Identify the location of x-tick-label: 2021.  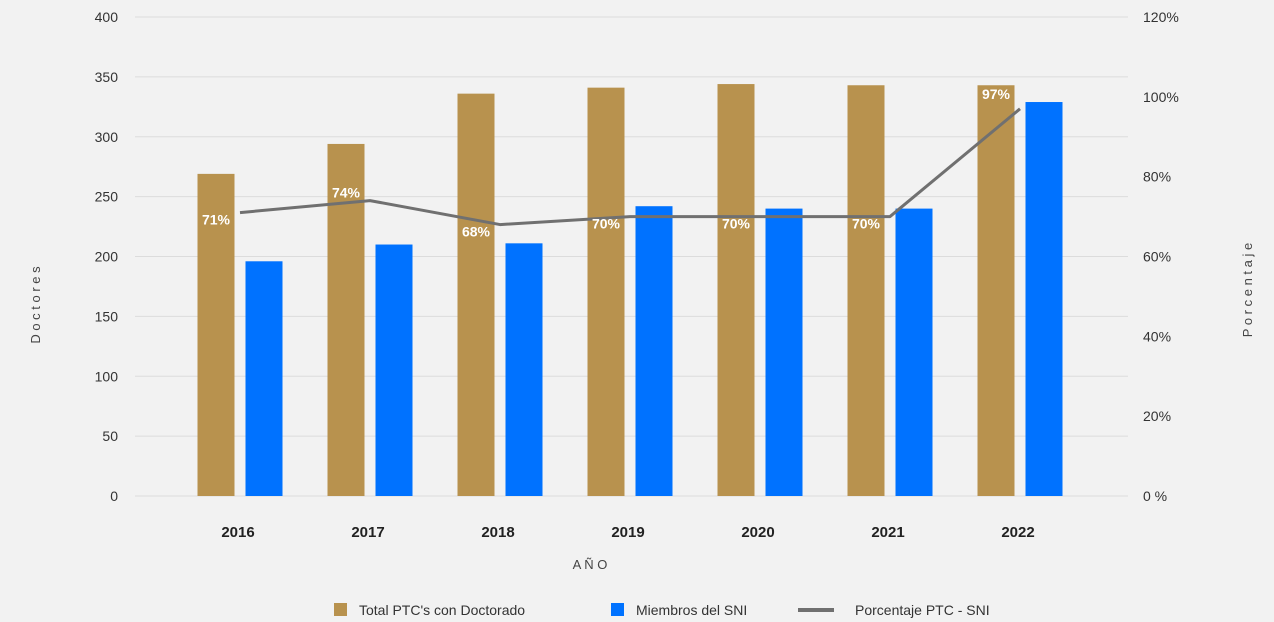
(887, 532).